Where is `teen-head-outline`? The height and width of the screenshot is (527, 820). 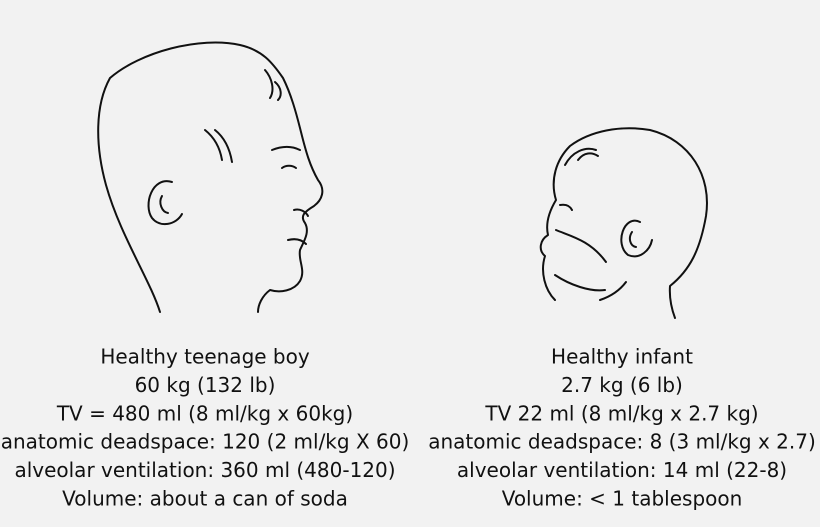
teen-head-outline is located at coordinates (210, 177).